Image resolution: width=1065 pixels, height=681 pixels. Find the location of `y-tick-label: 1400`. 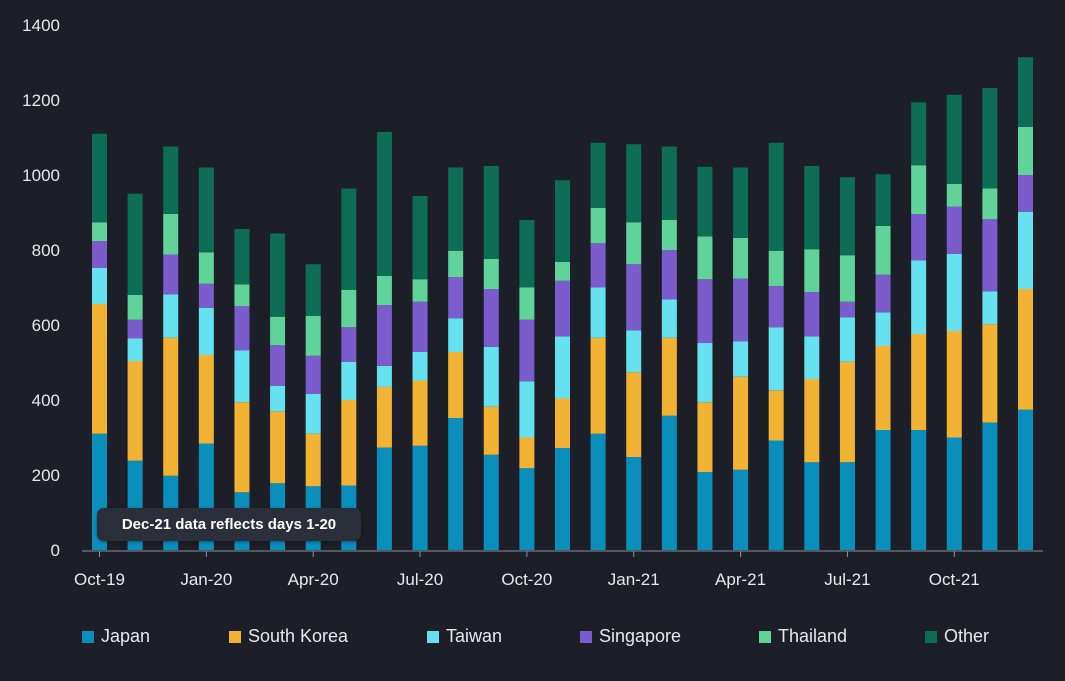

y-tick-label: 1400 is located at coordinates (41, 25).